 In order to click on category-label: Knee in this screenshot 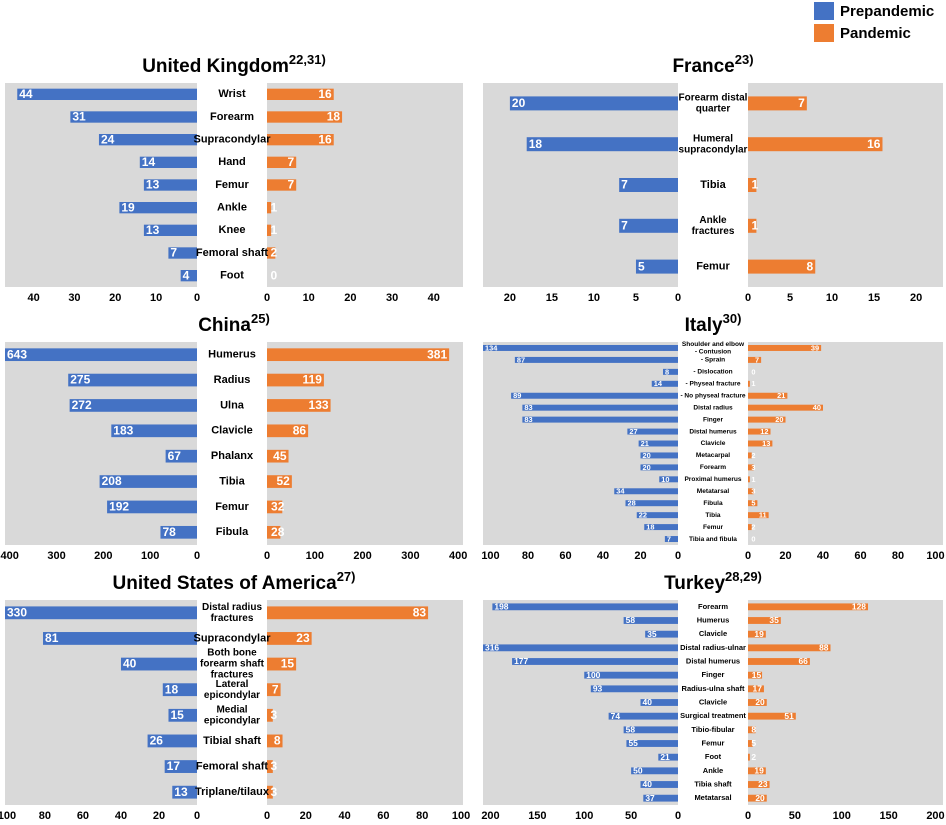, I will do `click(232, 230)`.